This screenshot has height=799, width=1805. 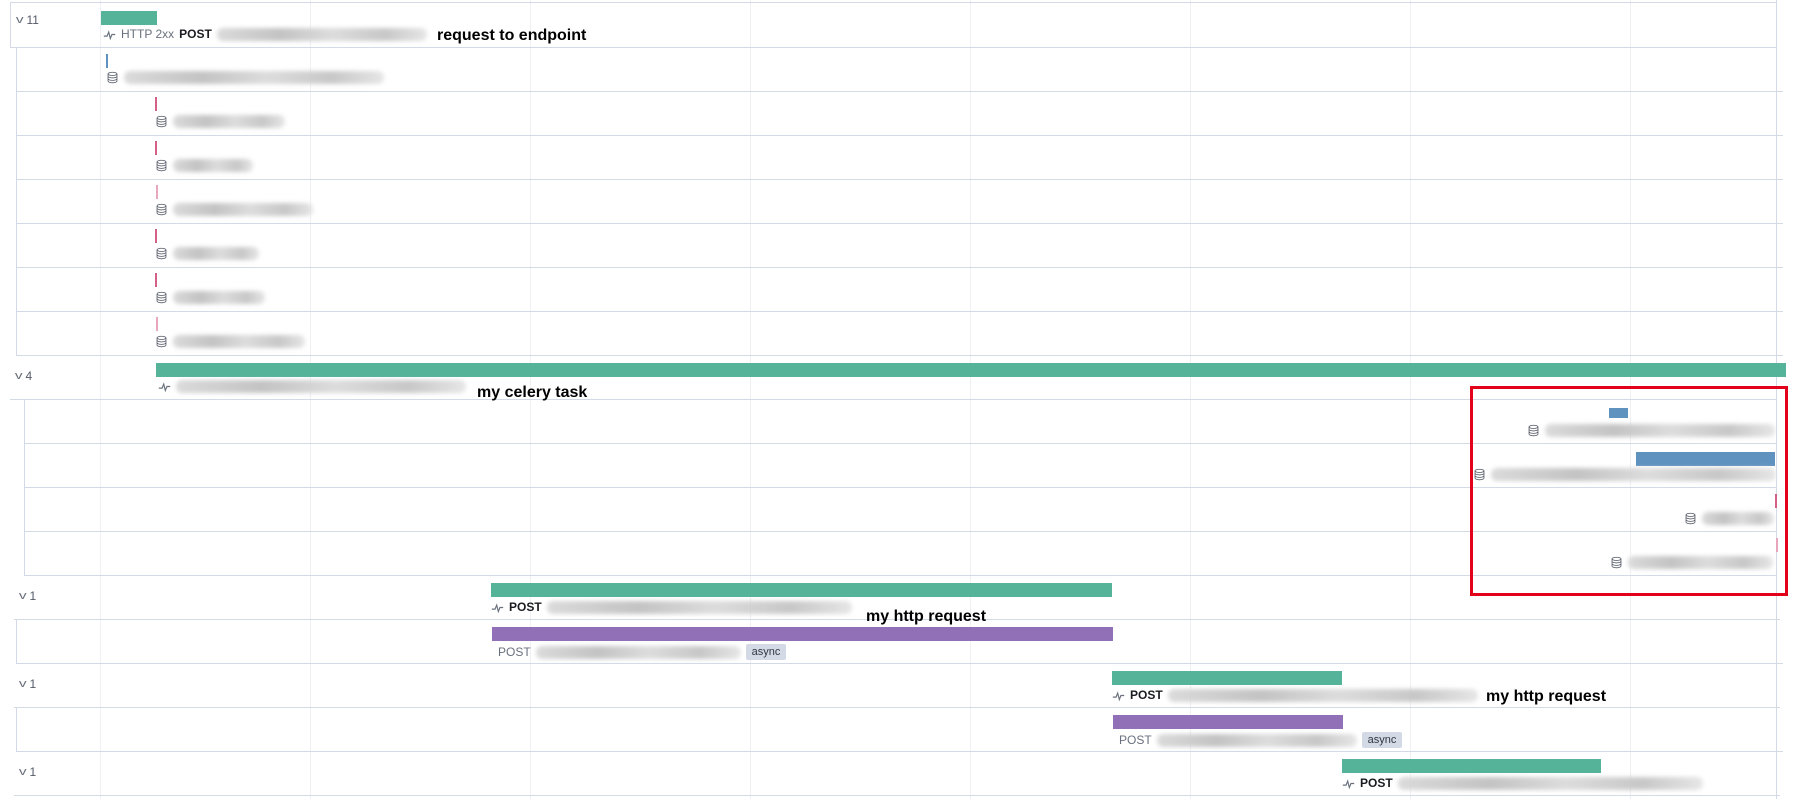 What do you see at coordinates (898, 377) in the screenshot?
I see `waterfall-row-celery-task: v 4` at bounding box center [898, 377].